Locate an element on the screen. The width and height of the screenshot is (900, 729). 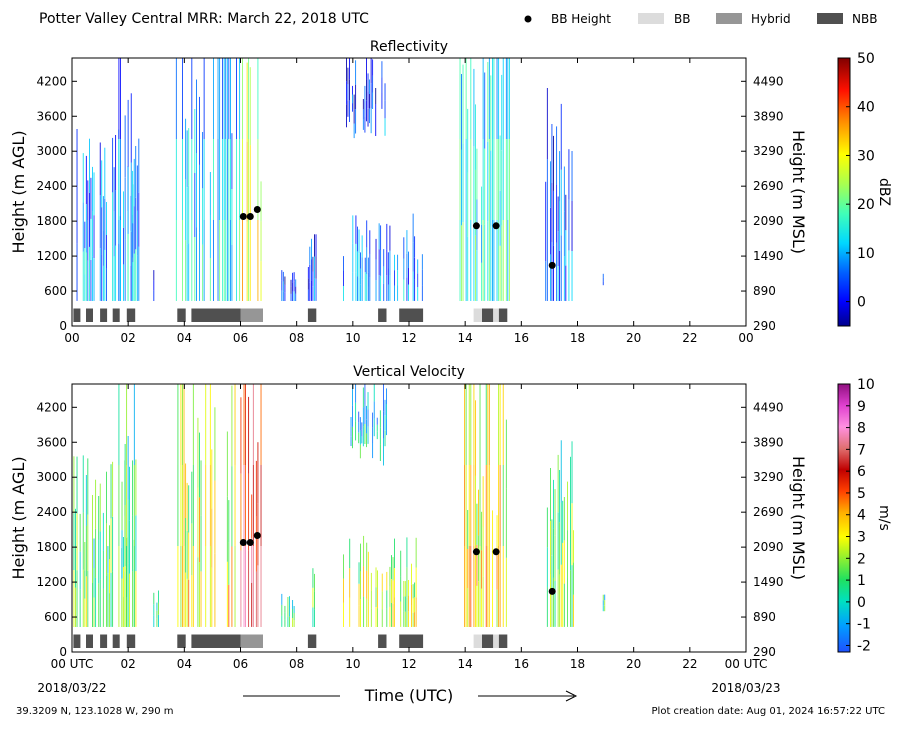
bb-height-point is located at coordinates (496, 226).